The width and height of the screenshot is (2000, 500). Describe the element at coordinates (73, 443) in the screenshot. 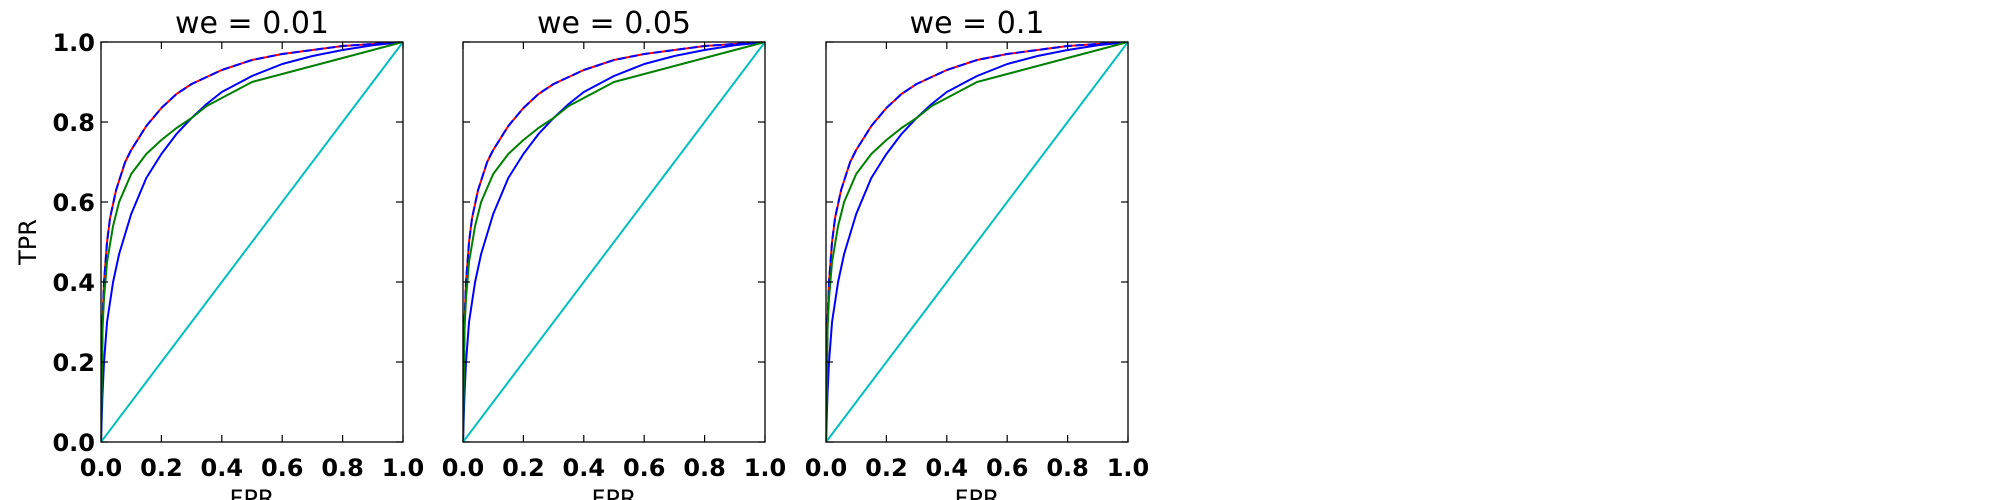

I see `y-tick-label: 0.0` at that location.